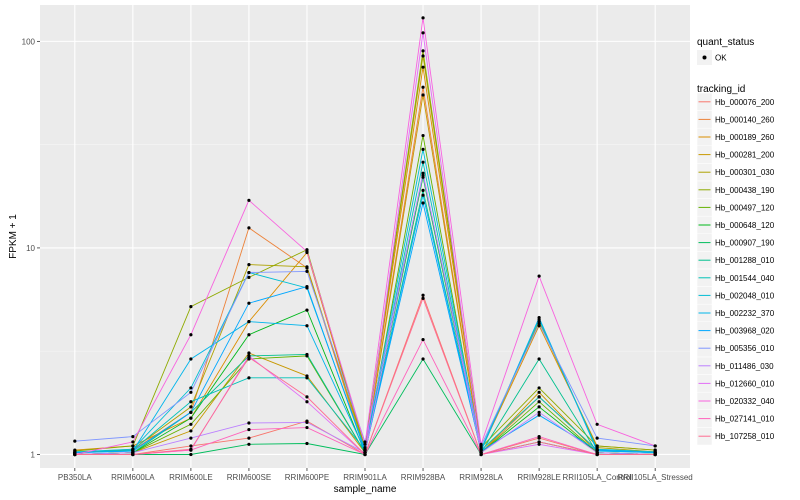 This screenshot has width=800, height=500. Describe the element at coordinates (745, 419) in the screenshot. I see `legend-series-label: Hb_027141_010` at that location.